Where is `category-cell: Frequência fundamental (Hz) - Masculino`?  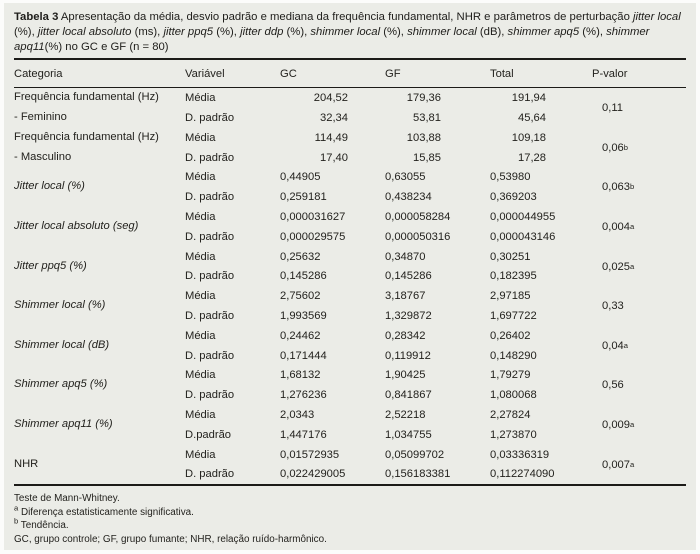
category-cell: Frequência fundamental (Hz) - Masculino is located at coordinates (99, 148).